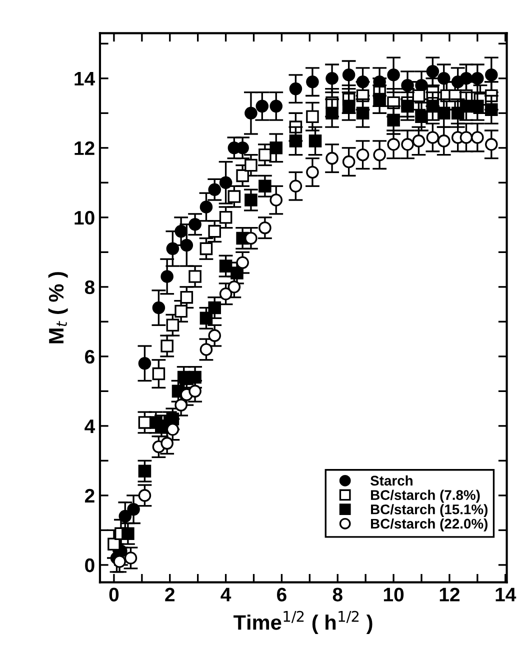 The width and height of the screenshot is (529, 664). What do you see at coordinates (303, 622) in the screenshot?
I see `x-axis-title: Time$^{1/2}$ ( h$^{1/2}$ )` at bounding box center [303, 622].